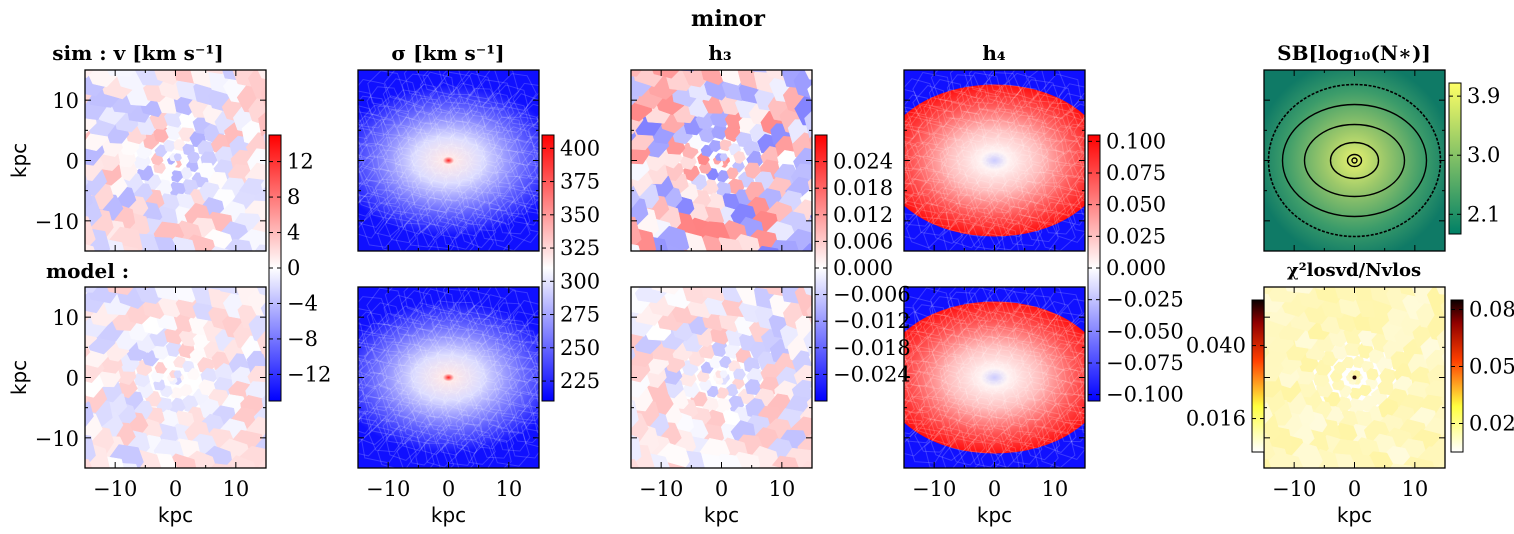  I want to click on h4-colorbar-tick-label: 0.100, so click(1136, 141).